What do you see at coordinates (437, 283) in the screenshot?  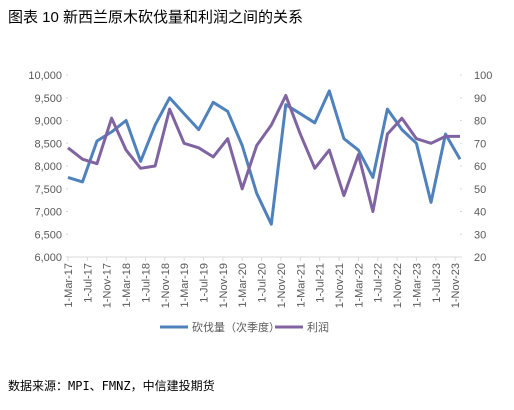 I see `x-tick-label: 1-Jul-23` at bounding box center [437, 283].